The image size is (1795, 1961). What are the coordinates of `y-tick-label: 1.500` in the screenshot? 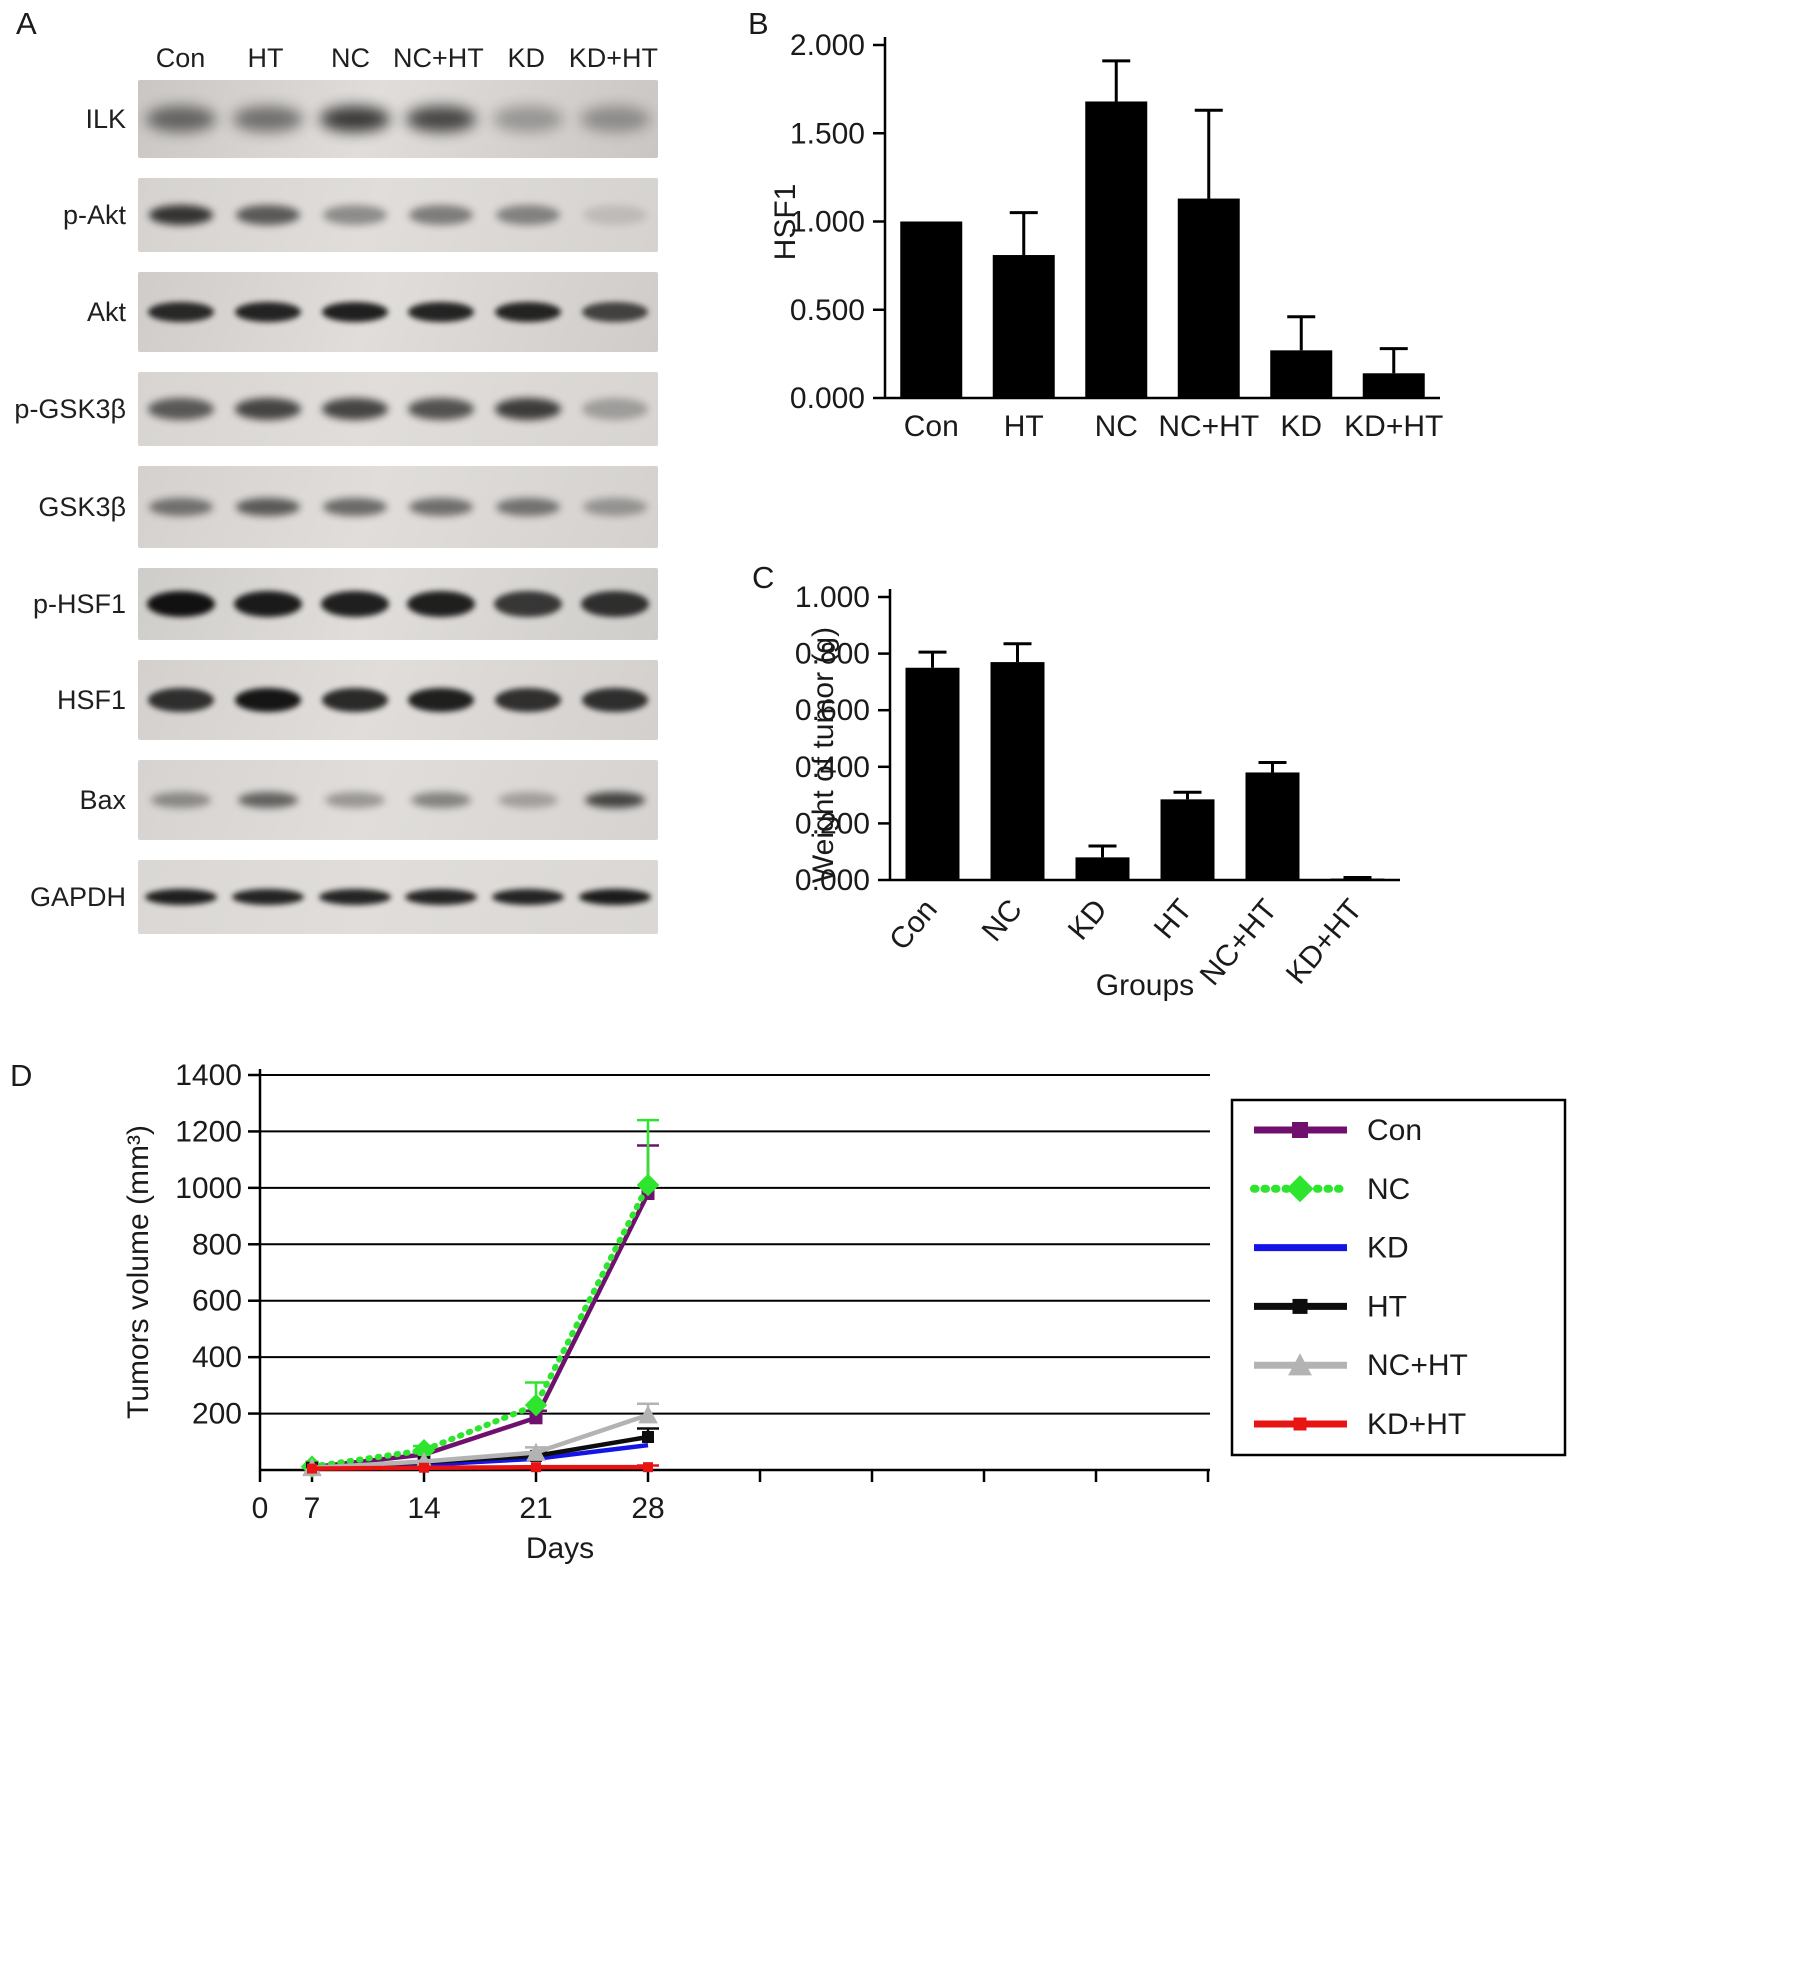 It's located at (827, 133).